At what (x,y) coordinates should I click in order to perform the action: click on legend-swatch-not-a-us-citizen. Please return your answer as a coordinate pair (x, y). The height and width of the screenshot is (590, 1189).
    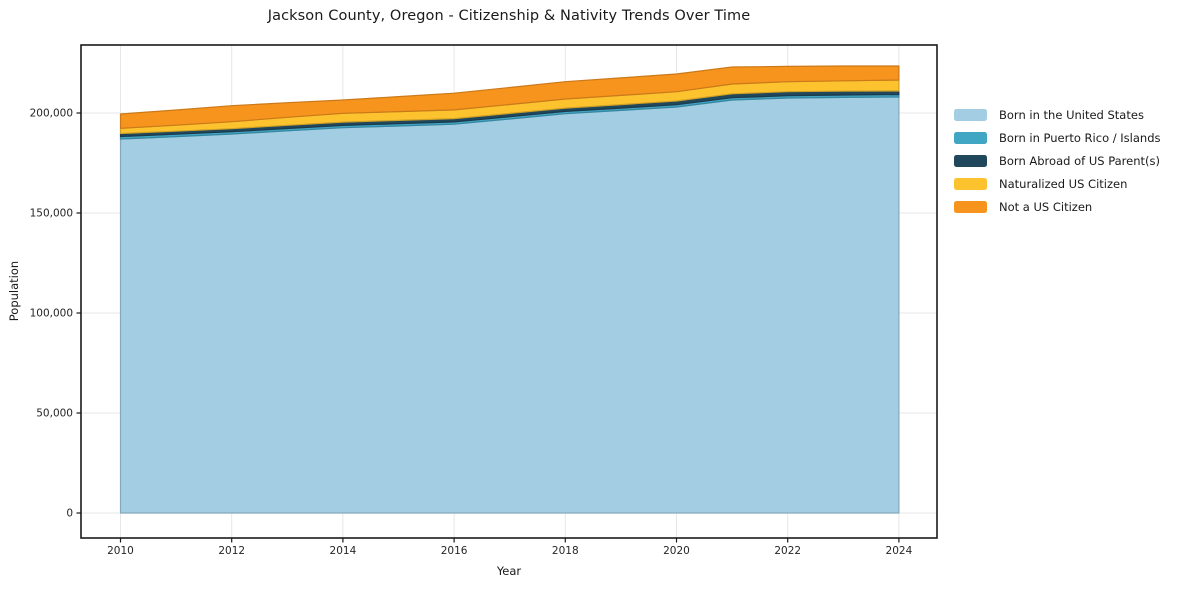
    Looking at the image, I should click on (970, 206).